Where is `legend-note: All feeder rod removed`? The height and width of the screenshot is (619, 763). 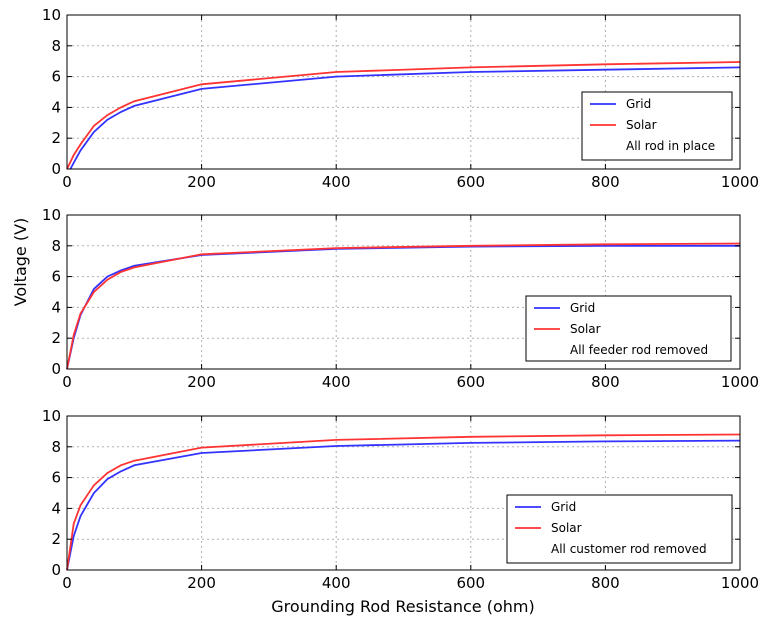 legend-note: All feeder rod removed is located at coordinates (639, 350).